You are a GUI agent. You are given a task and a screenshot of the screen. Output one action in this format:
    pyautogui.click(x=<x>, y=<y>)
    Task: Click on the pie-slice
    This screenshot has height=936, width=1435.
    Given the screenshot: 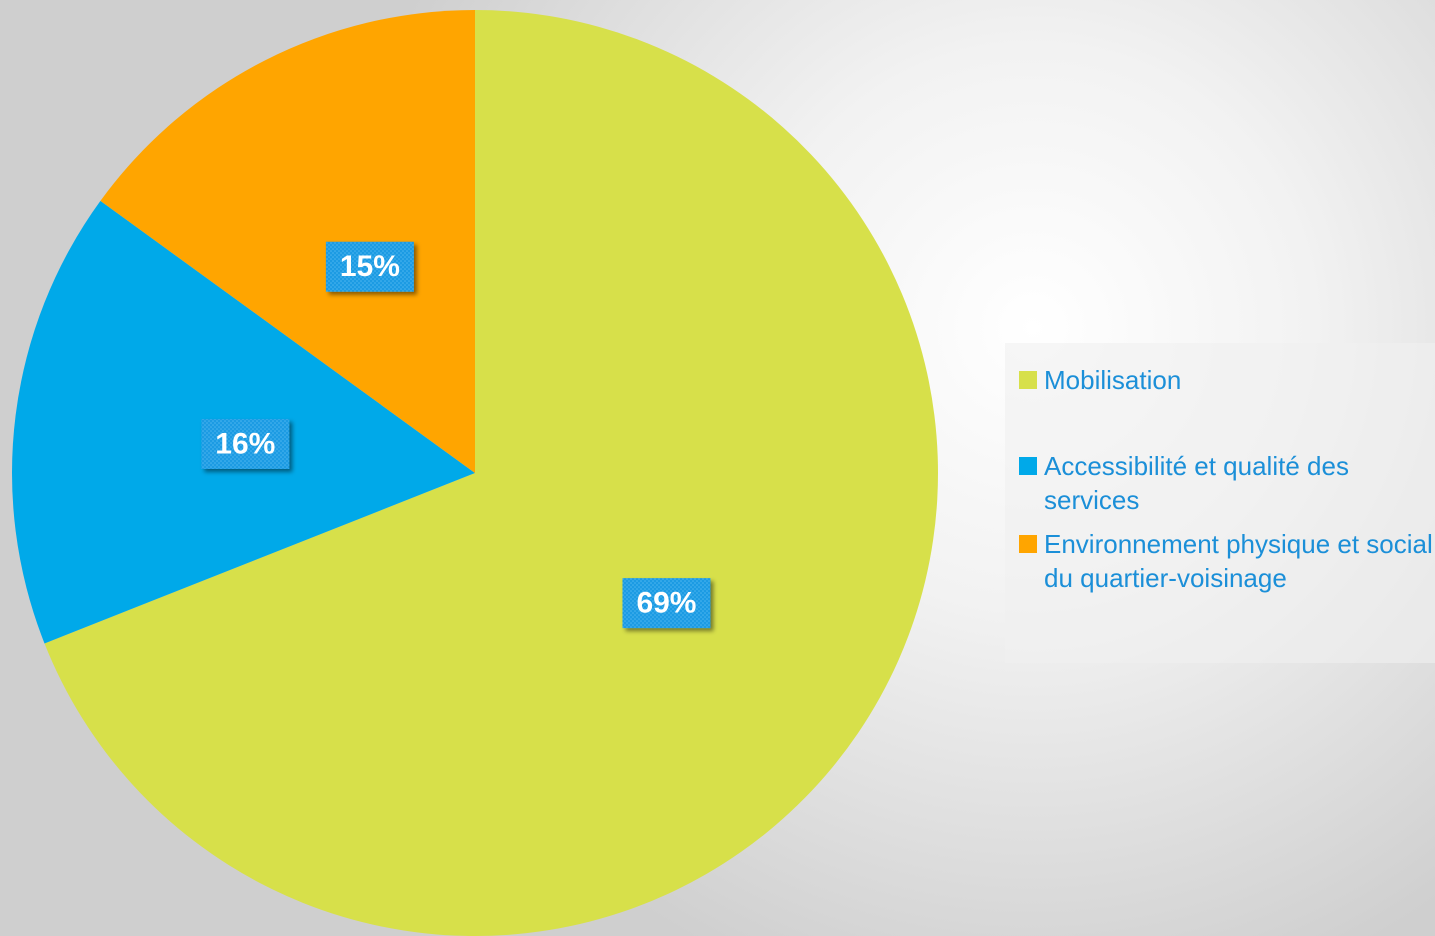 What is the action you would take?
    pyautogui.click(x=287, y=241)
    